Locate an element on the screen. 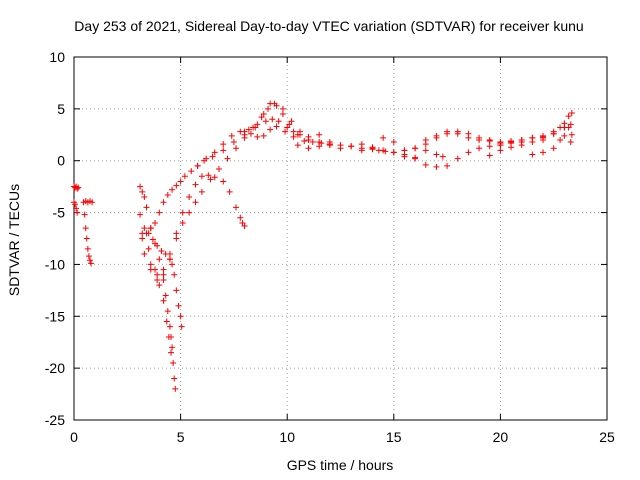  y-tick-label: 0 is located at coordinates (61, 161).